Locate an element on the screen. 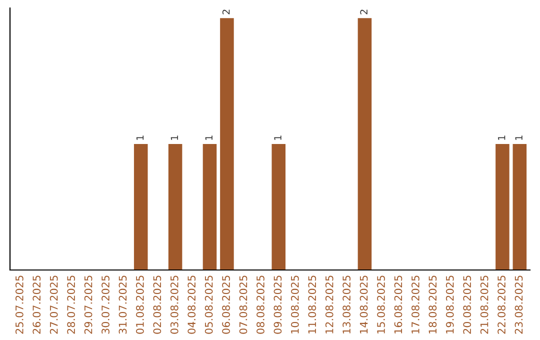  x-tick-label: 25.07.2025 is located at coordinates (19, 305).